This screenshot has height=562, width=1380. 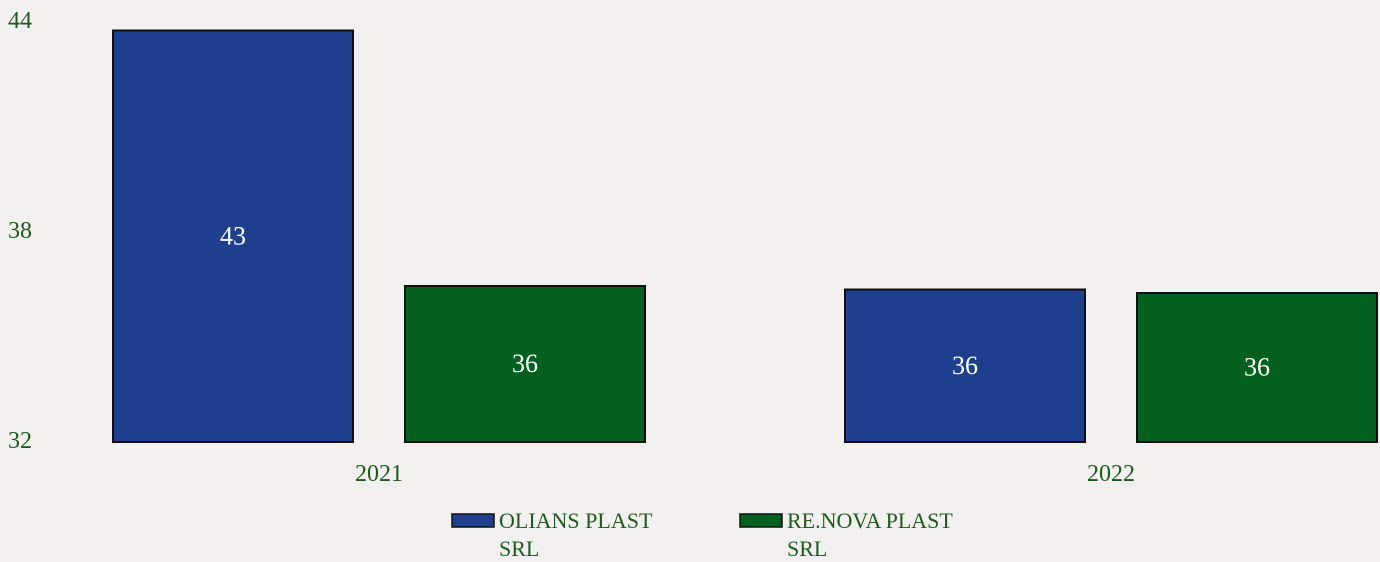 I want to click on legend-label: OLIANS PLAST, so click(x=576, y=520).